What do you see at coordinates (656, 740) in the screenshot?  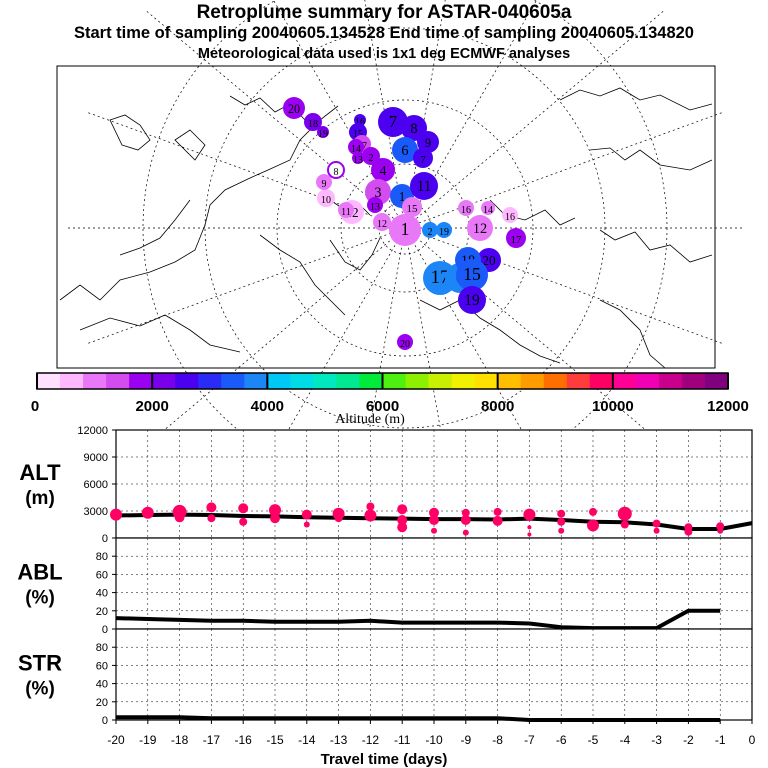 I see `x-tick-label: -3` at bounding box center [656, 740].